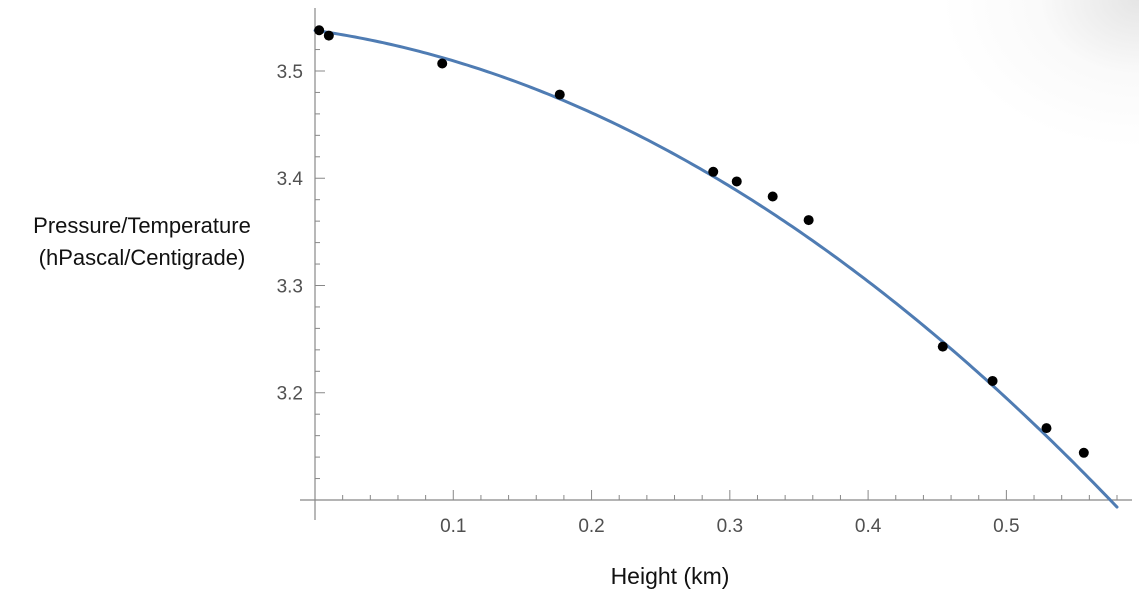 The height and width of the screenshot is (597, 1139). What do you see at coordinates (730, 526) in the screenshot?
I see `x-tick-label: 0.3` at bounding box center [730, 526].